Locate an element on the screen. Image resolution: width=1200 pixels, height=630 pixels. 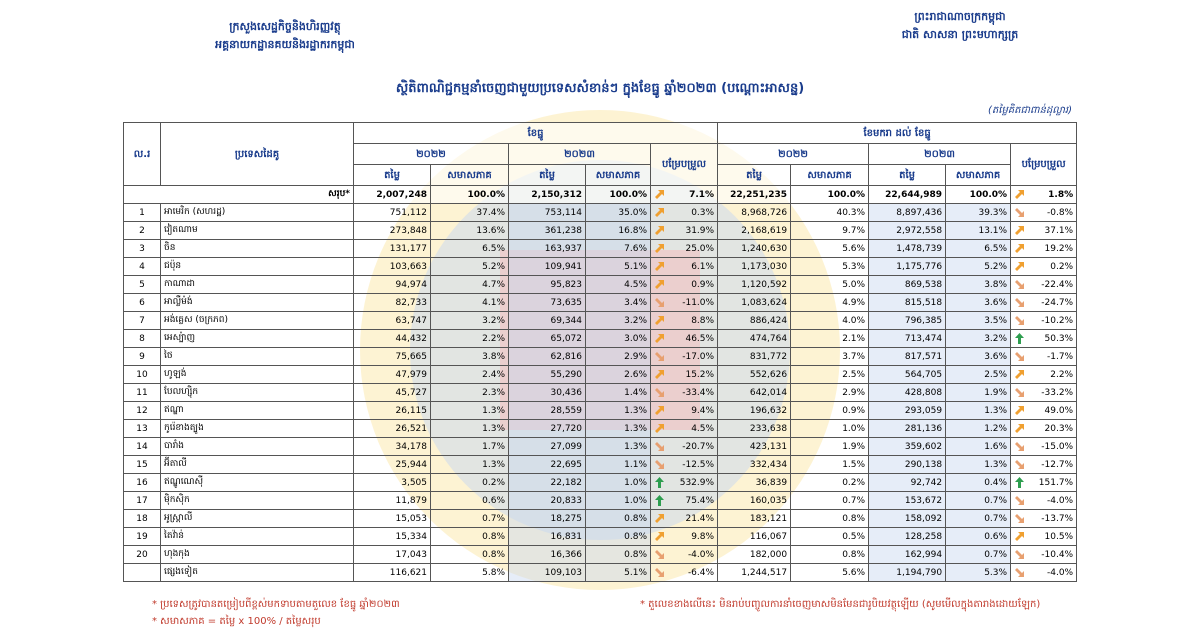
cell-text: 1.2% is located at coordinates (996, 428).